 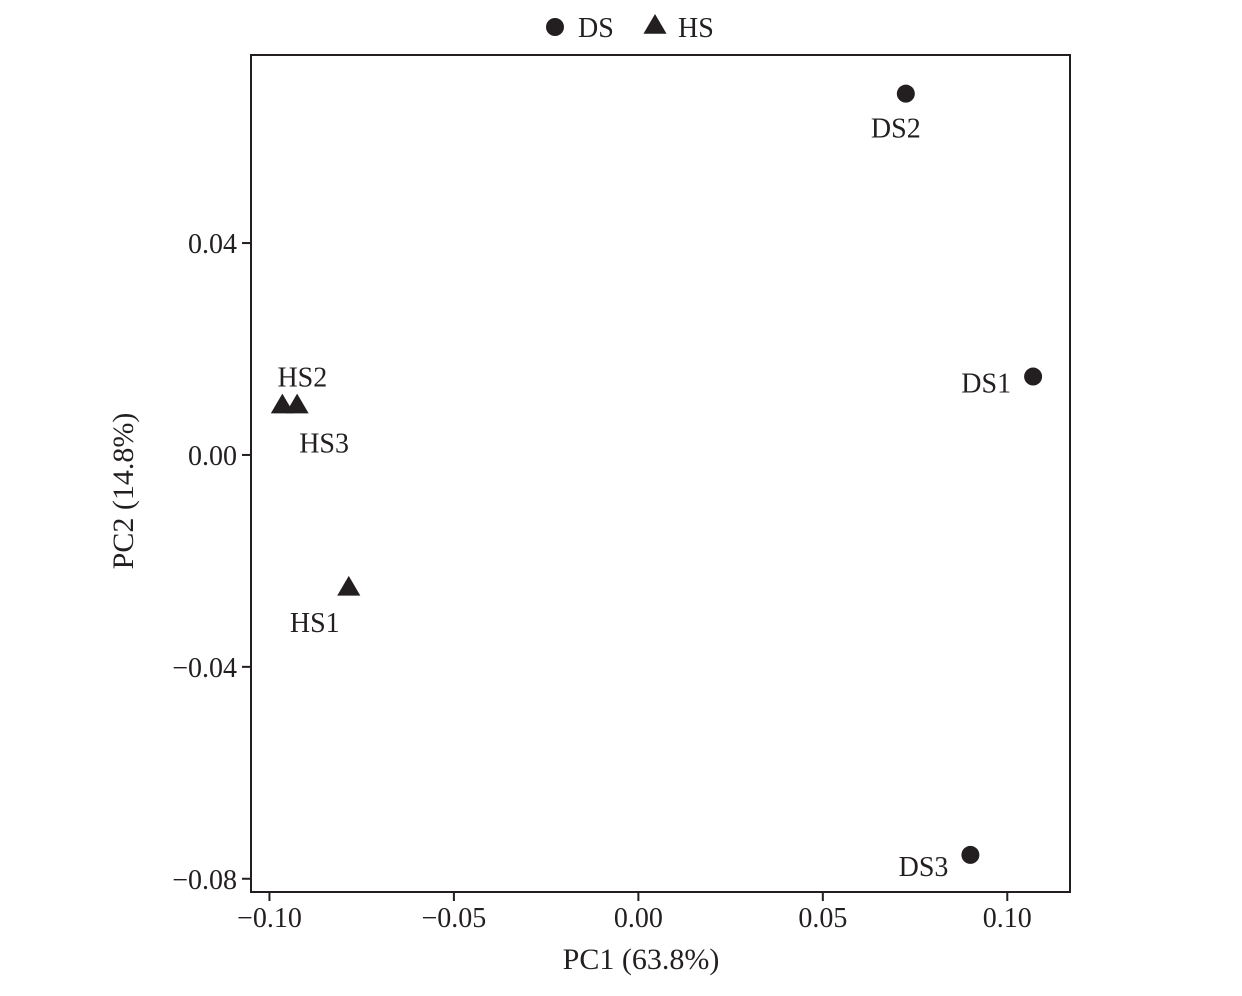 I want to click on x-tick-label: 0.05, so click(x=822, y=918).